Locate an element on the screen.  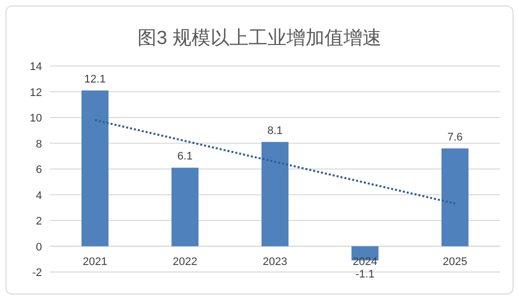
data-label: 8.1 is located at coordinates (275, 130).